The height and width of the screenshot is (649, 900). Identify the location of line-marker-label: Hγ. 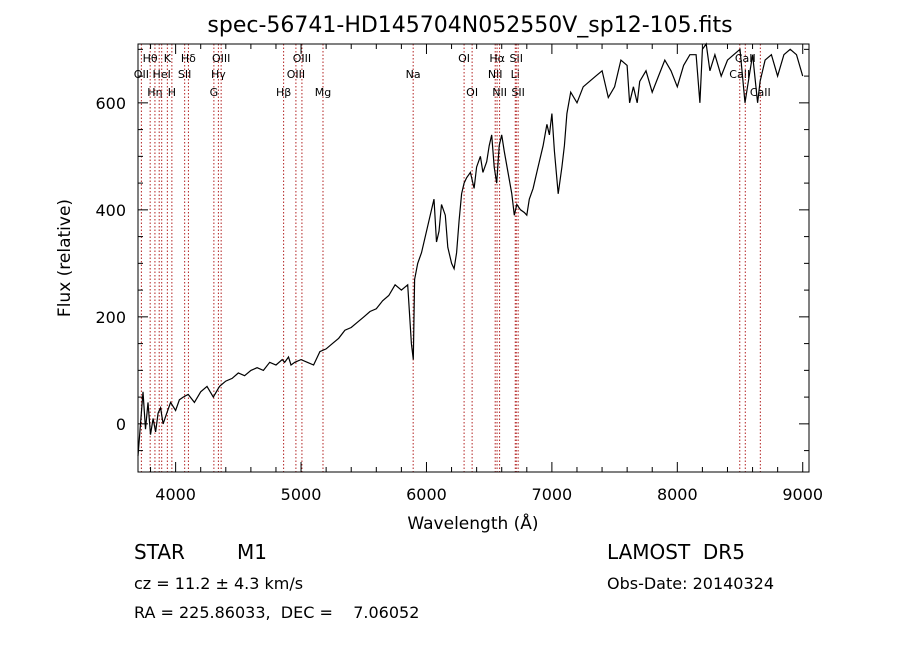
(218, 74).